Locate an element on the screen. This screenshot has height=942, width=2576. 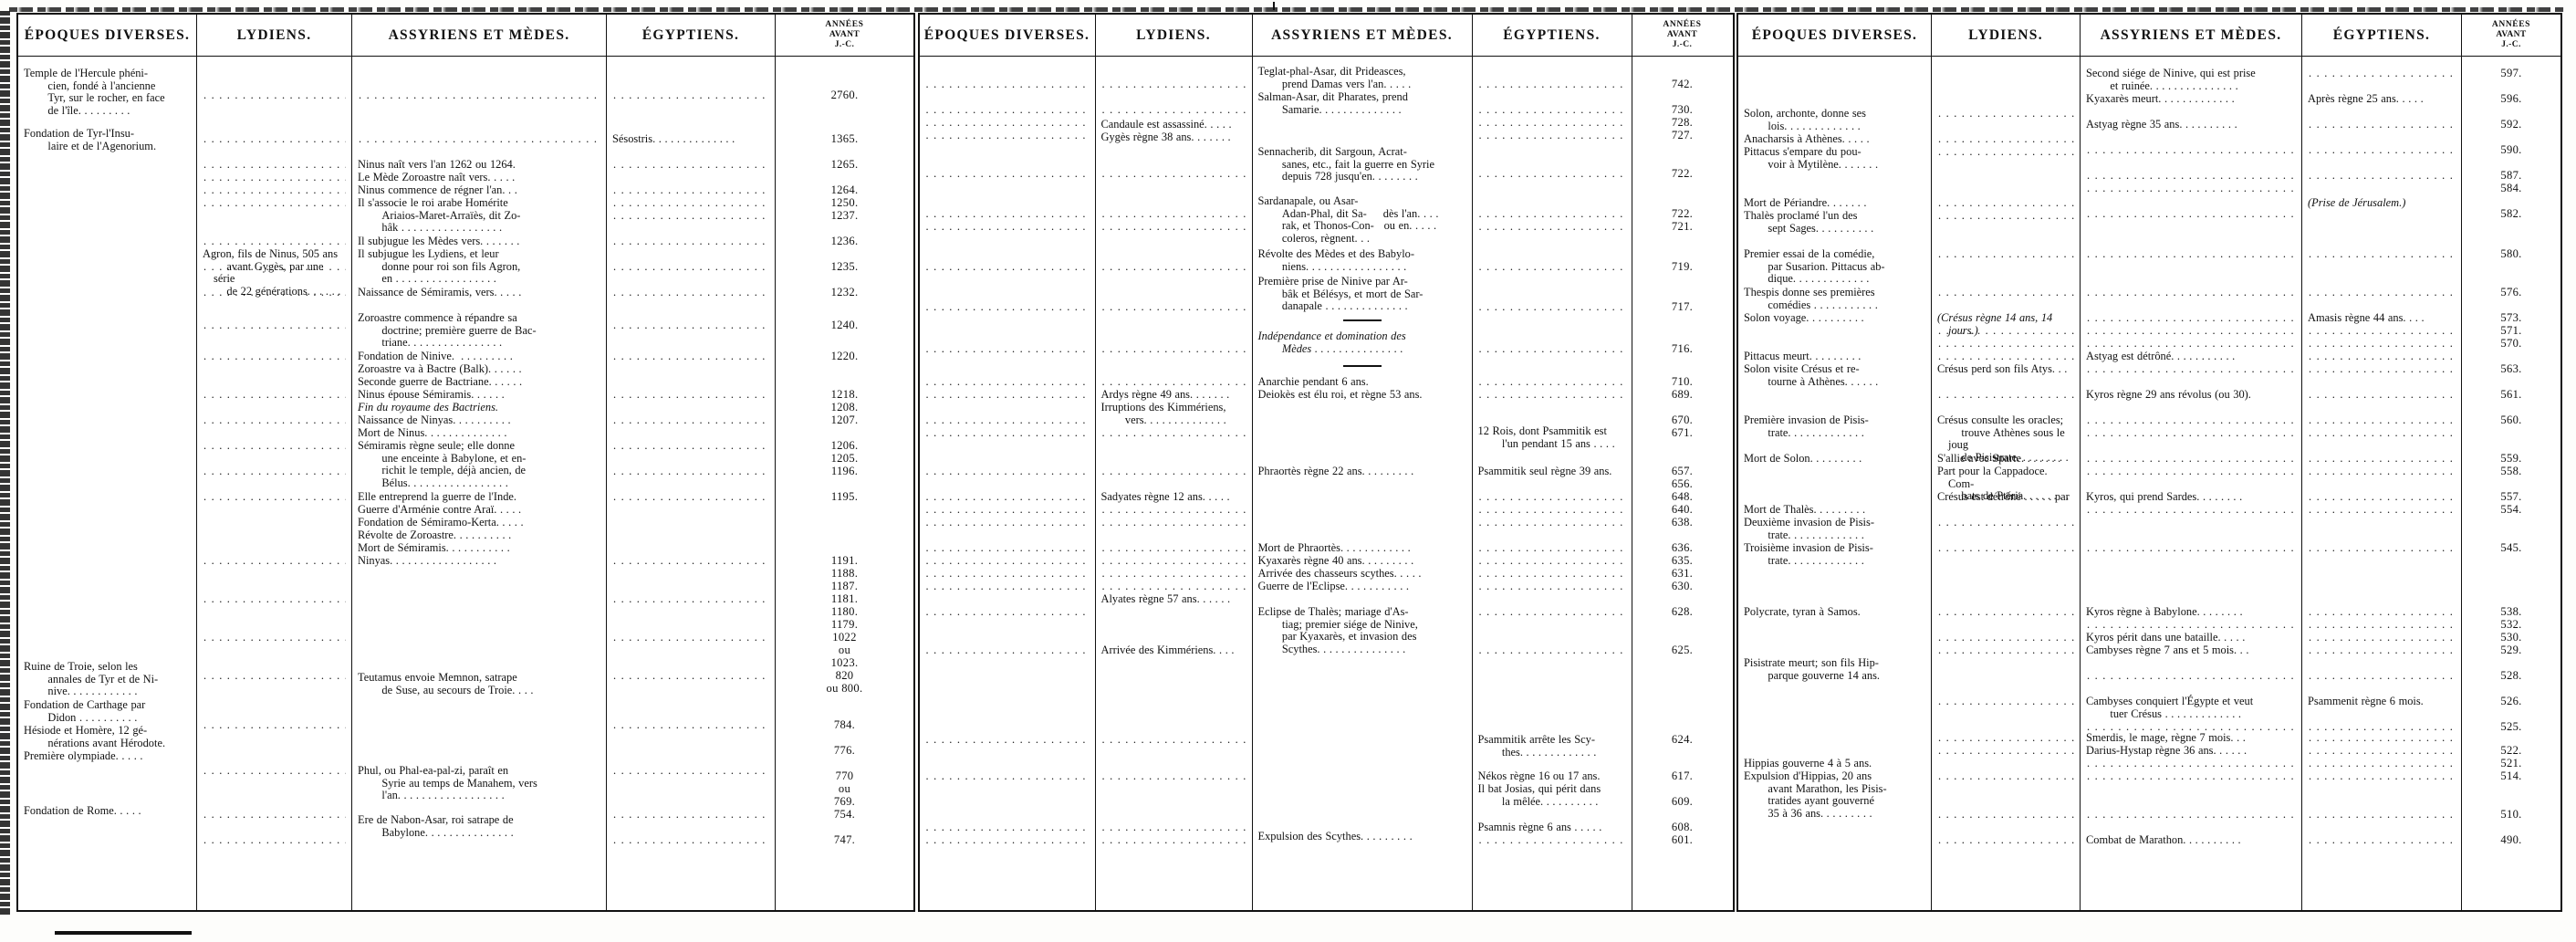
table-entry: Psamnis règne 6 ans . . . . . is located at coordinates (1539, 827).